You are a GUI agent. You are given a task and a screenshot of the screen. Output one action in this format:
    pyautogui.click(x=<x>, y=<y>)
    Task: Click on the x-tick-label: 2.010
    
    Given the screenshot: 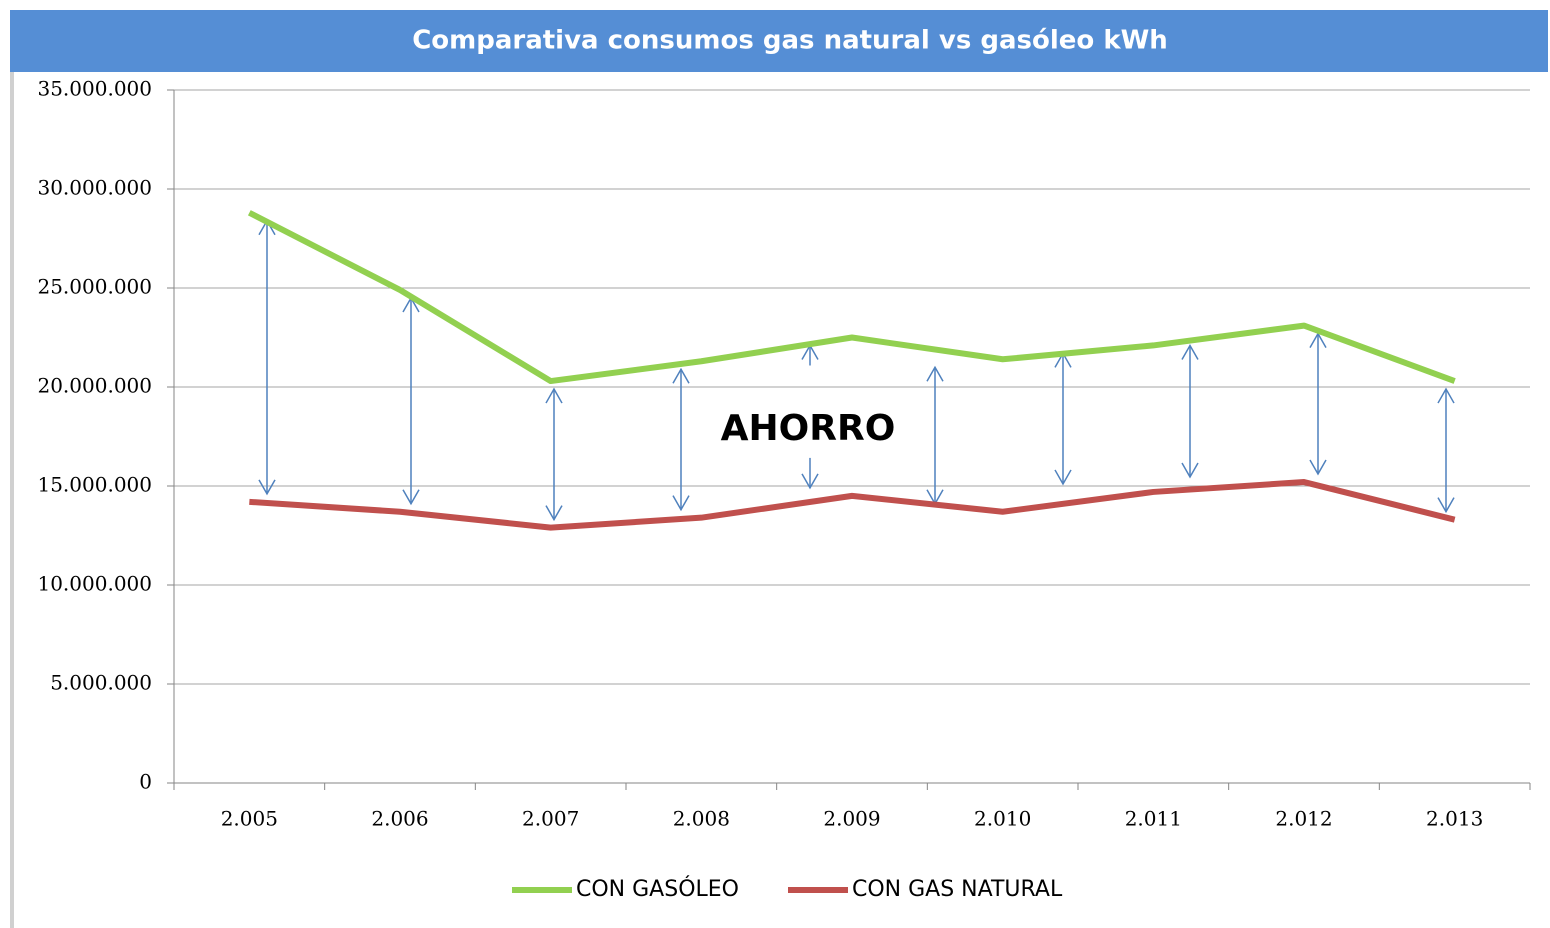 What is the action you would take?
    pyautogui.click(x=1002, y=819)
    